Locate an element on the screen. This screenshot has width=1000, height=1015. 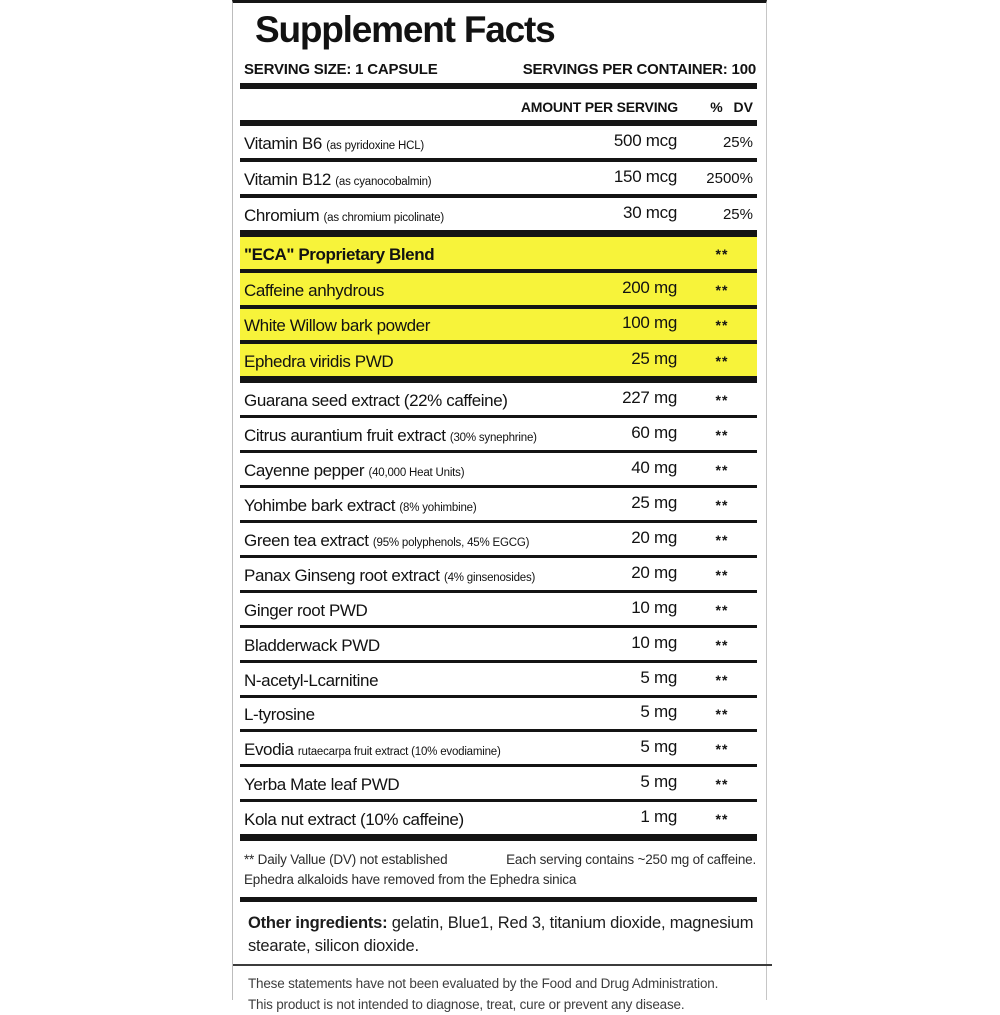
table-row: L-tyrosine 5 mg ** is located at coordinates (498, 715).